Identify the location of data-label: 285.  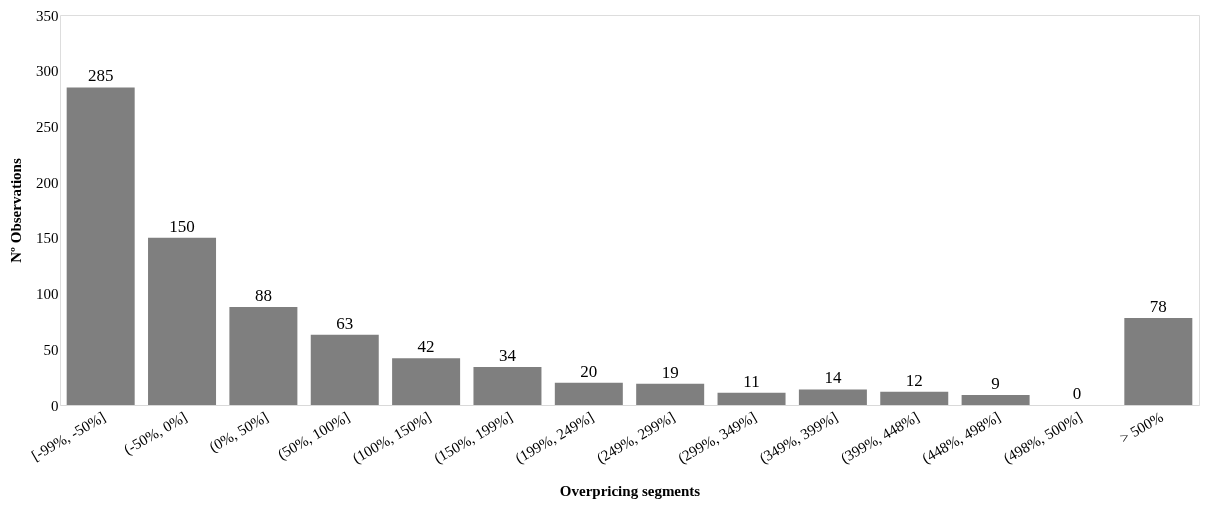
(100, 76).